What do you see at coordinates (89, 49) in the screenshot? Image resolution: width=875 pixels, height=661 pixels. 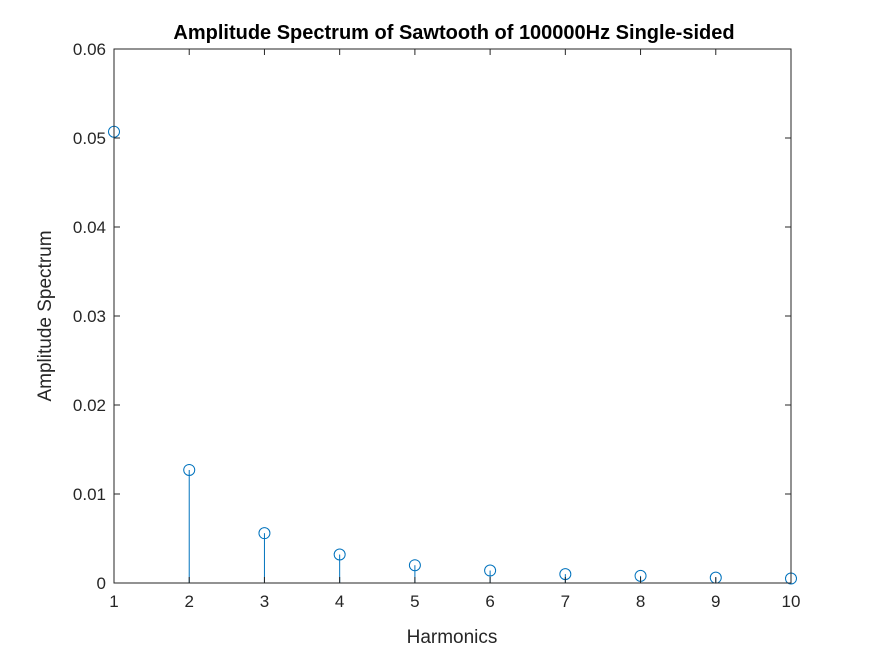 I see `y-tick-label: 0.06` at bounding box center [89, 49].